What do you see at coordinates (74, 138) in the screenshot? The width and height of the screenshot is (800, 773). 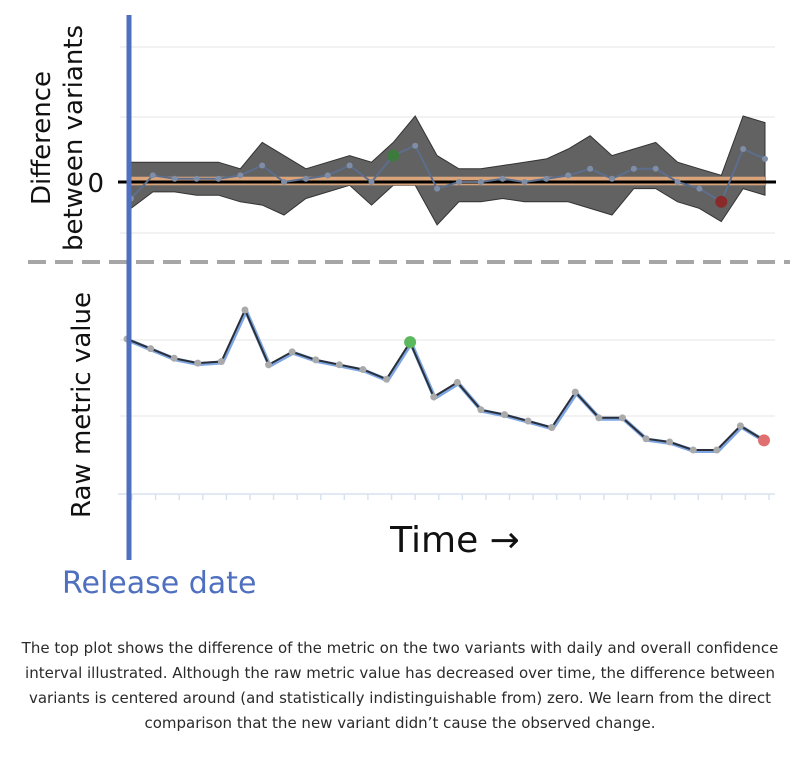 I see `top-ylabel-line2: between variants` at bounding box center [74, 138].